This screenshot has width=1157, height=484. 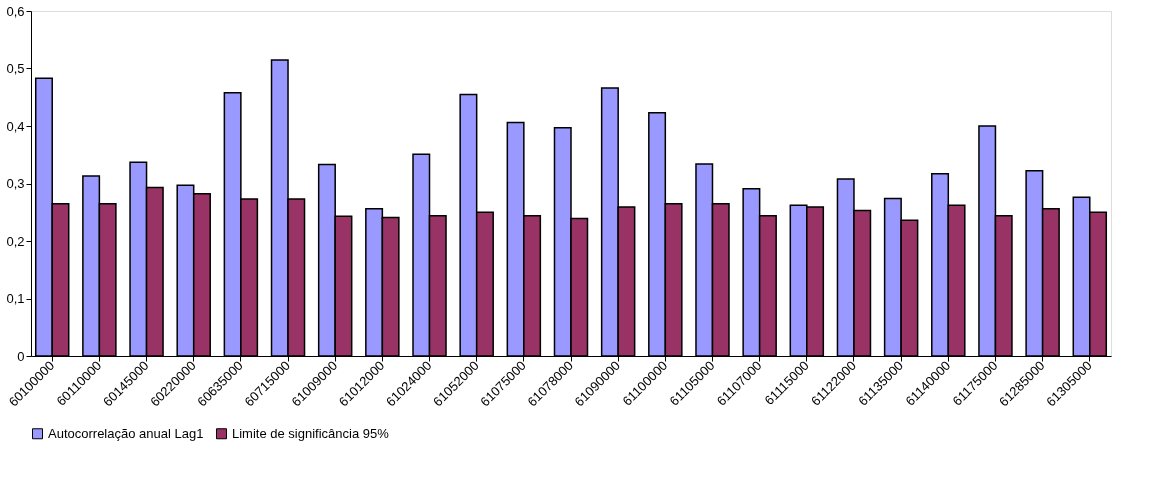 What do you see at coordinates (15, 11) in the screenshot?
I see `y-tick-label: 0,6` at bounding box center [15, 11].